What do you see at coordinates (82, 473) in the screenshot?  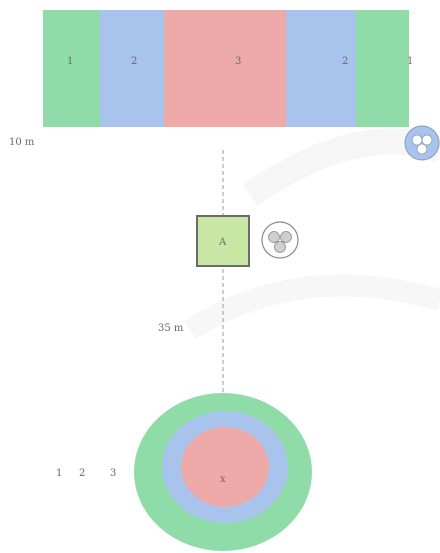 I see `ring-label-2: 2` at bounding box center [82, 473].